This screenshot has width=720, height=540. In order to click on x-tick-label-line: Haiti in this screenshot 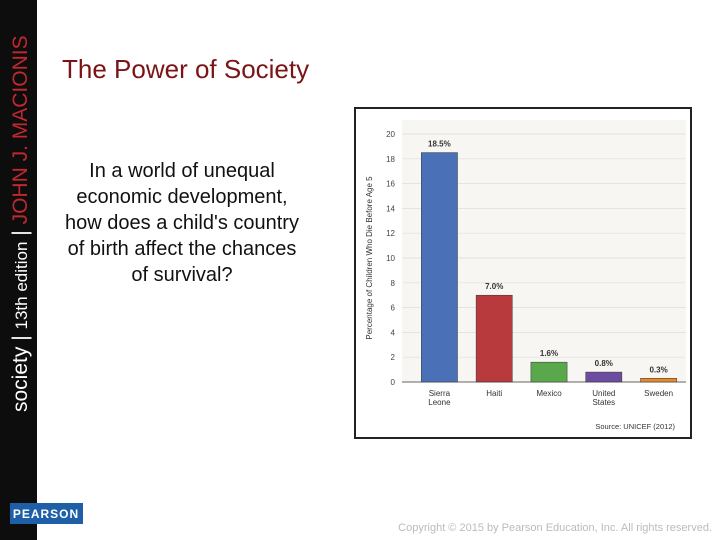, I will do `click(494, 393)`.